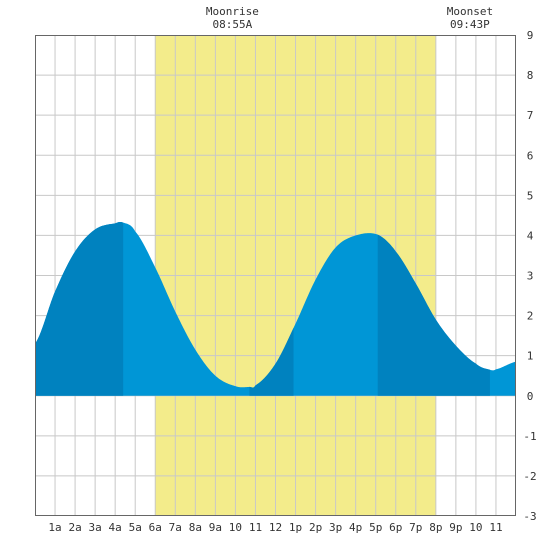 The height and width of the screenshot is (550, 550). What do you see at coordinates (215, 527) in the screenshot?
I see `x-tick-label: 9a` at bounding box center [215, 527].